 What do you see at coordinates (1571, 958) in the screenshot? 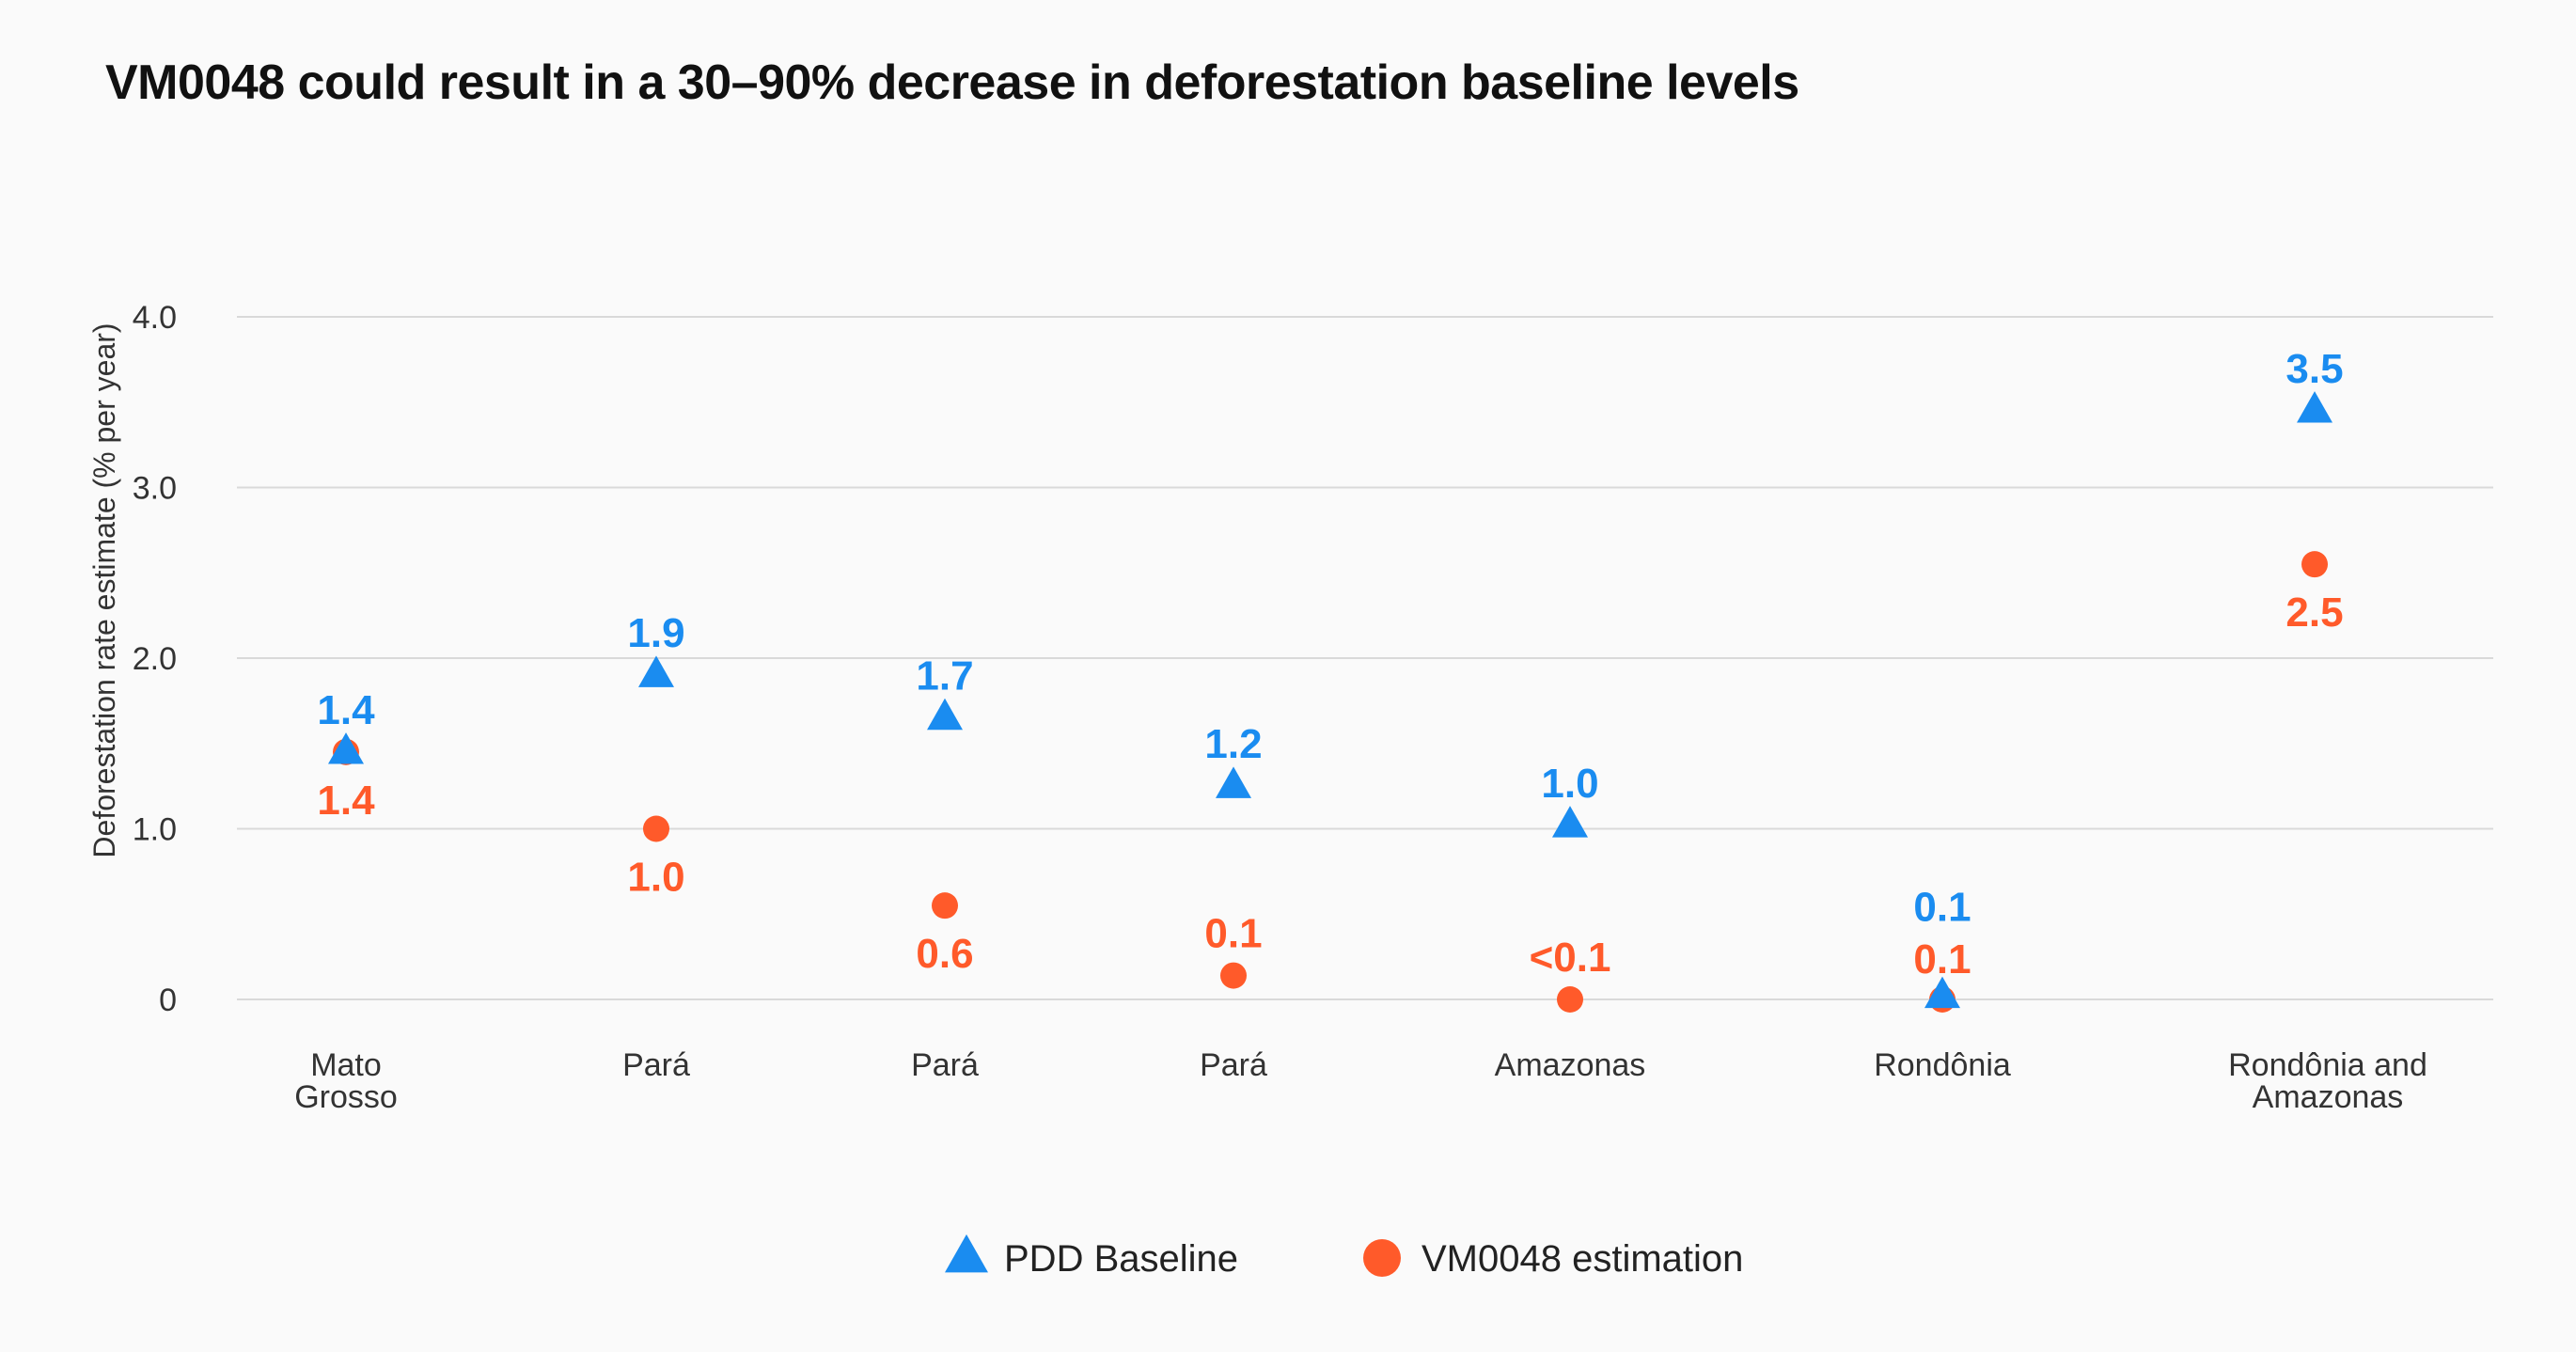
I see `vm0048-value-label: <0.1` at bounding box center [1571, 958].